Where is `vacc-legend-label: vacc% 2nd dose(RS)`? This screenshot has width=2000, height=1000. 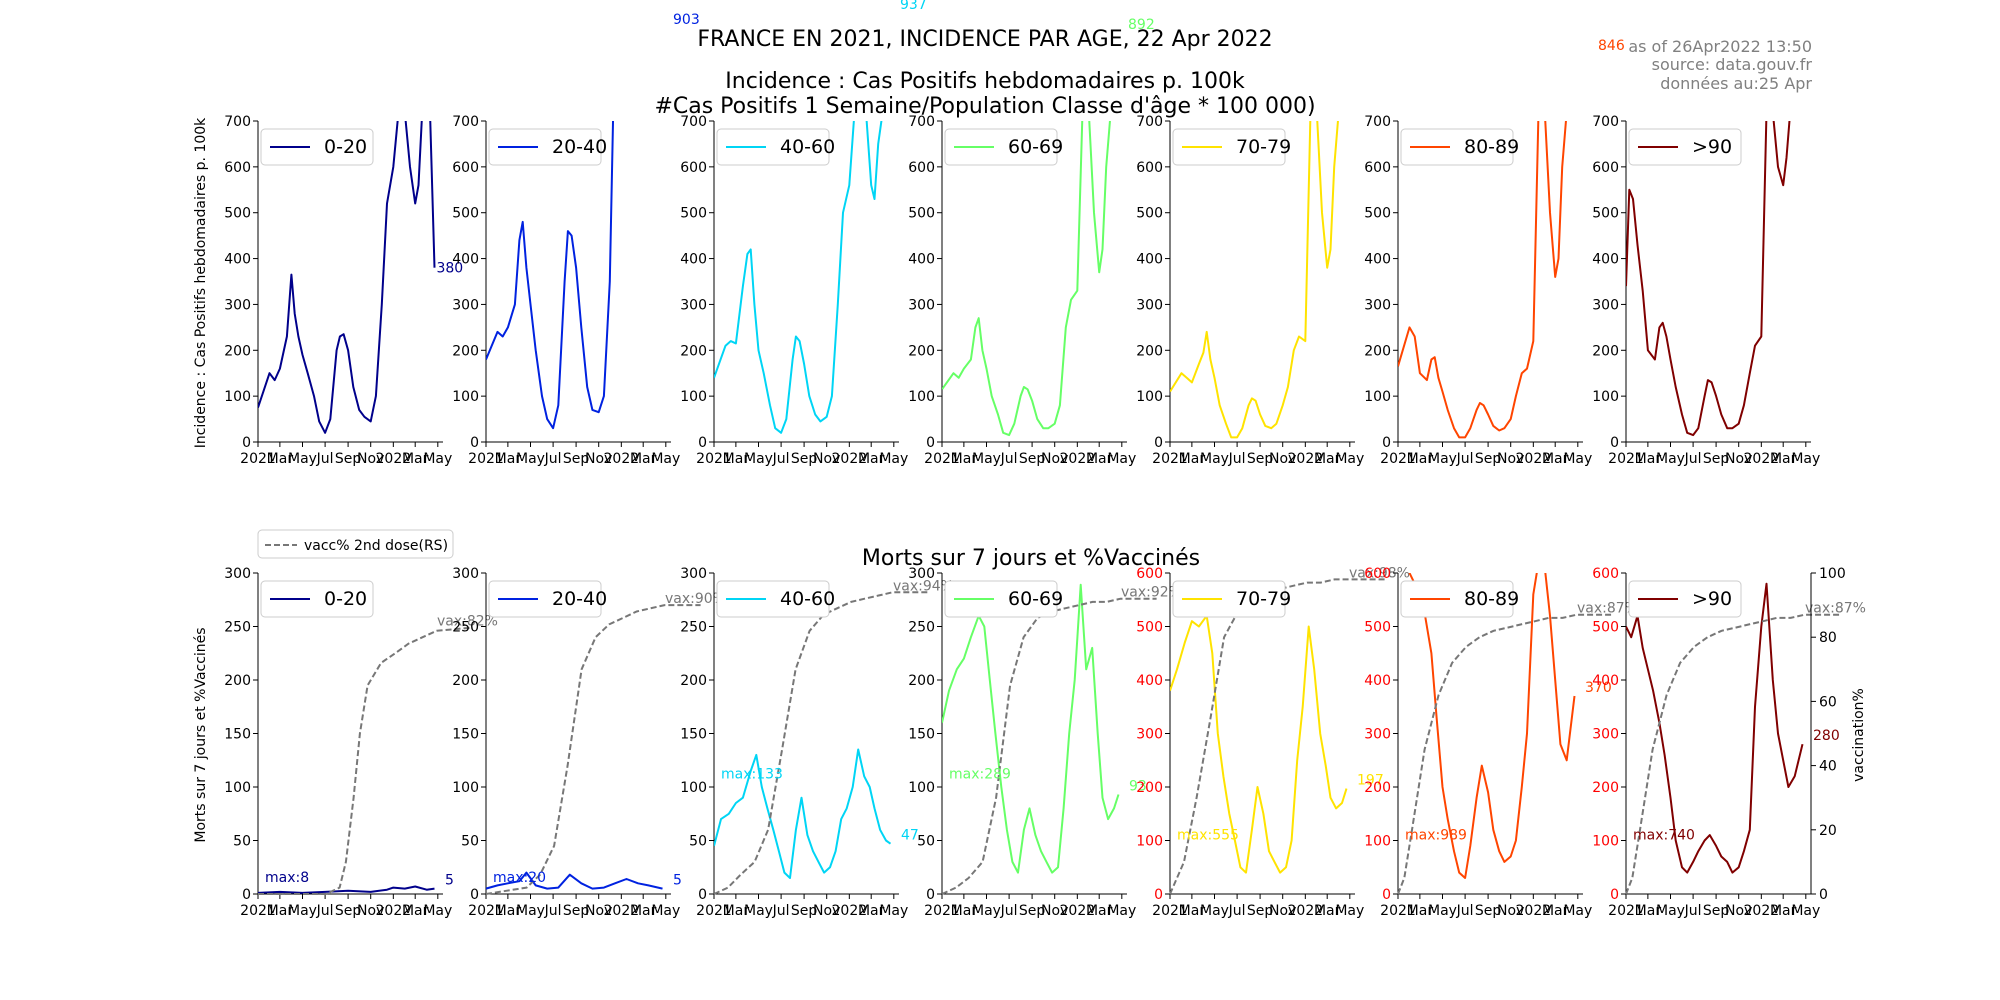
vacc-legend-label: vacc% 2nd dose(RS) is located at coordinates (376, 546).